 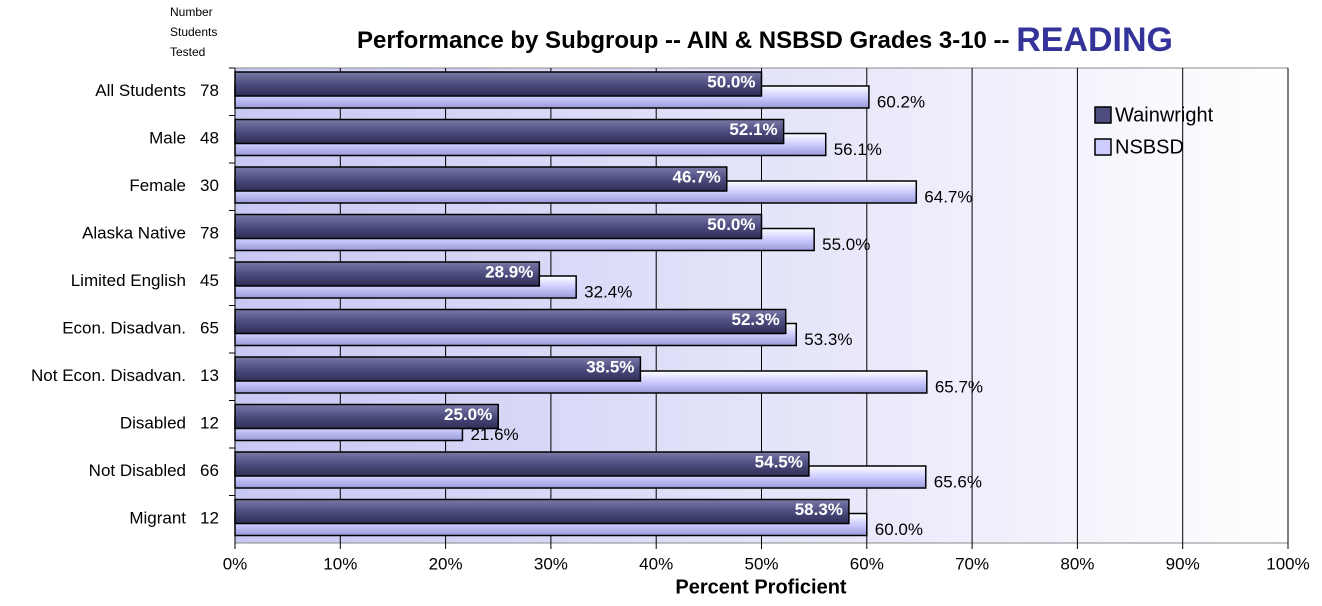 I want to click on y-tick-label: Not Econ. Disadvan., so click(x=108, y=375).